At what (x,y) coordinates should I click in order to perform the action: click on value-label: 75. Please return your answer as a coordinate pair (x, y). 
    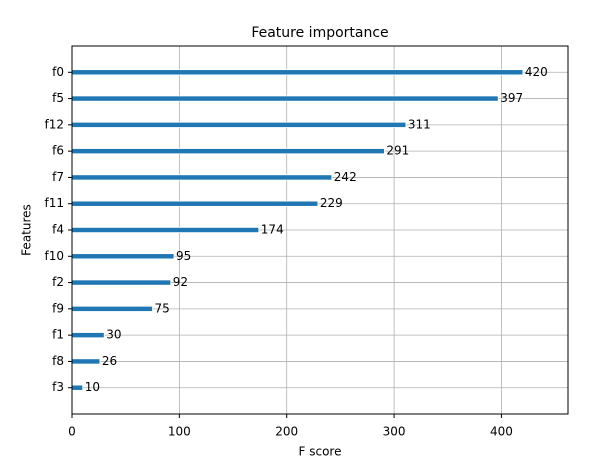
    Looking at the image, I should click on (162, 308).